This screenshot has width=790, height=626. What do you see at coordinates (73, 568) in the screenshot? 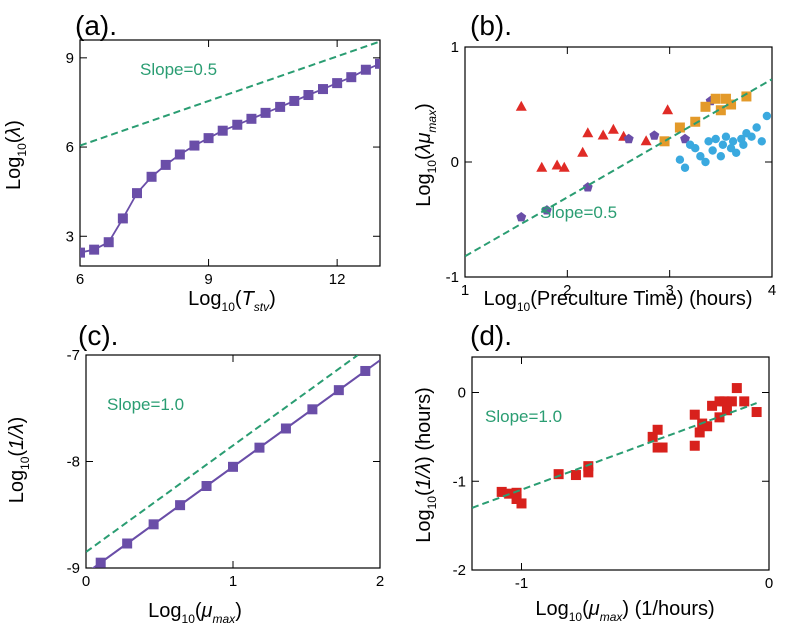
I see `y-tick-label: -9` at bounding box center [73, 568].